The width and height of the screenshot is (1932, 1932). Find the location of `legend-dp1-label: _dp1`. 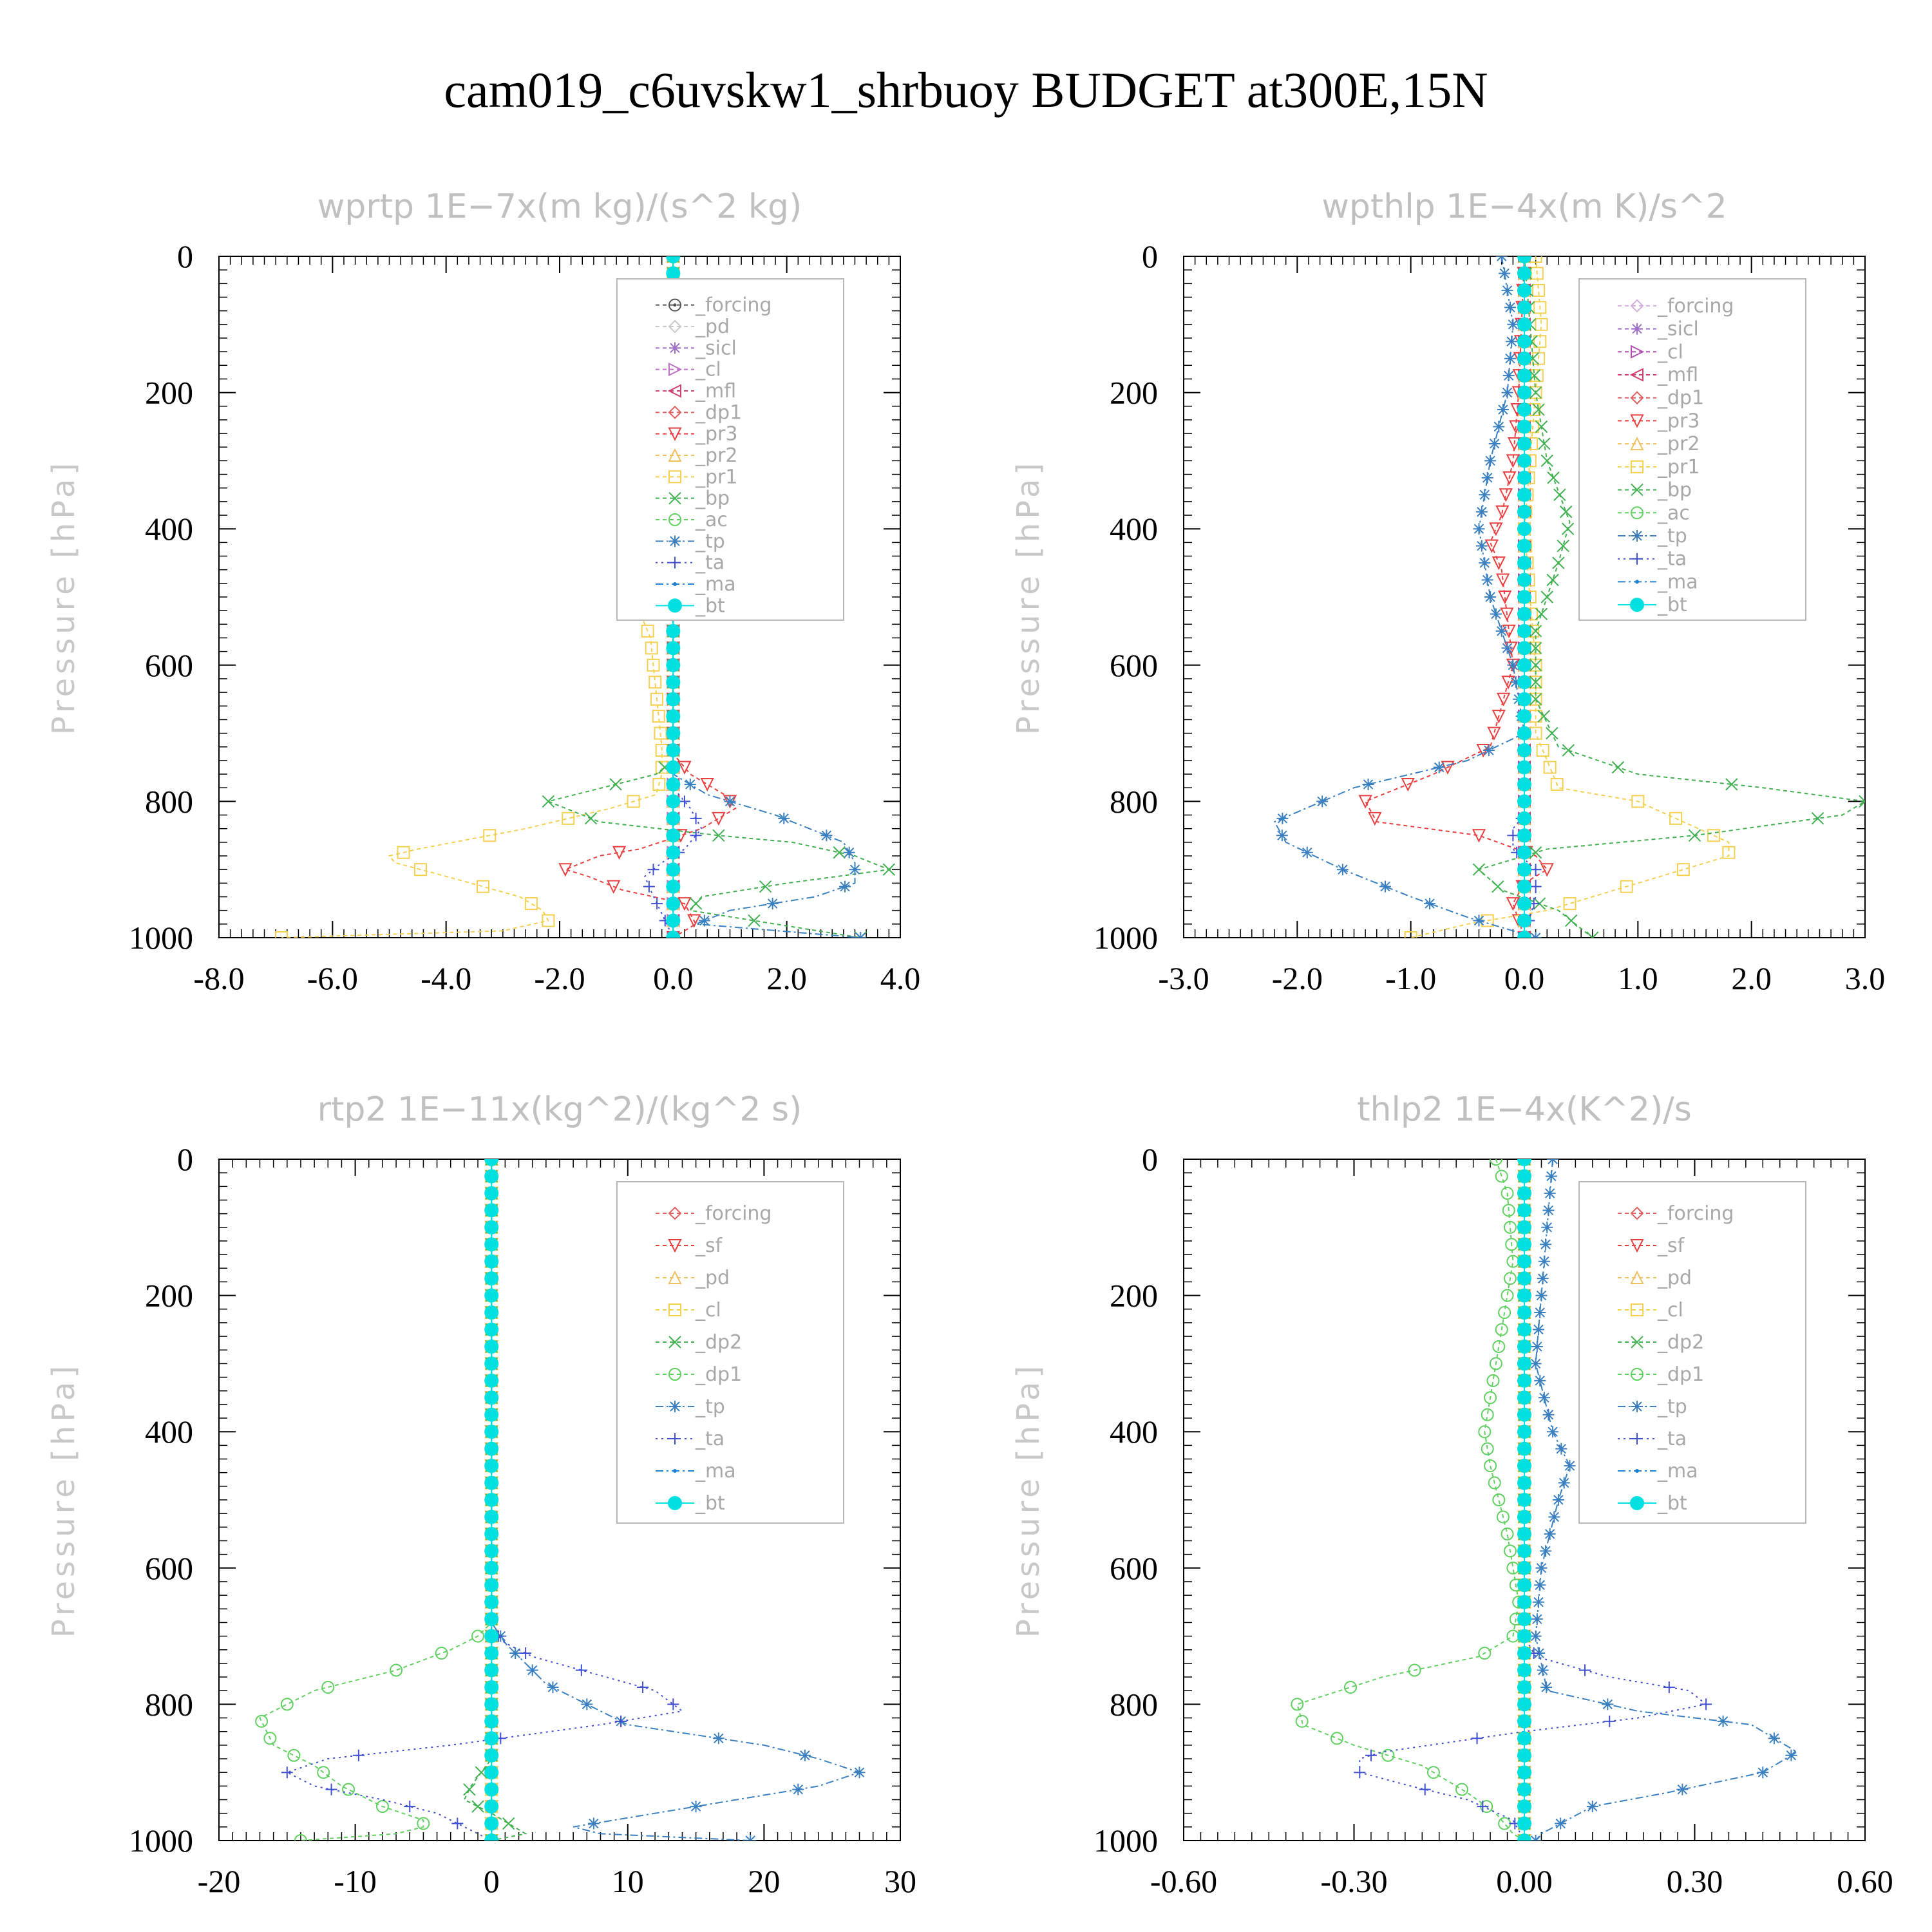

legend-dp1-label: _dp1 is located at coordinates (718, 413).